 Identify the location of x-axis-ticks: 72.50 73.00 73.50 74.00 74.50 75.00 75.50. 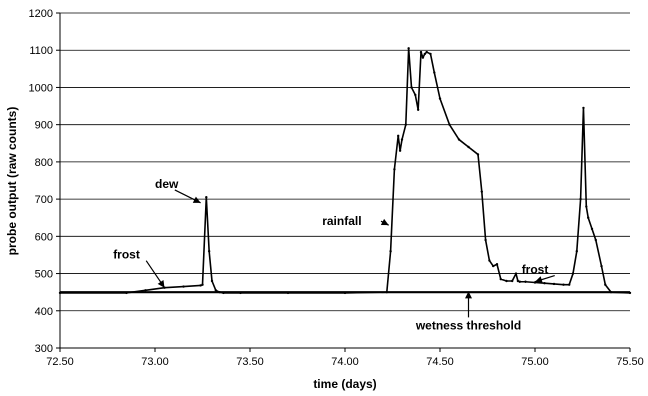
(345, 358).